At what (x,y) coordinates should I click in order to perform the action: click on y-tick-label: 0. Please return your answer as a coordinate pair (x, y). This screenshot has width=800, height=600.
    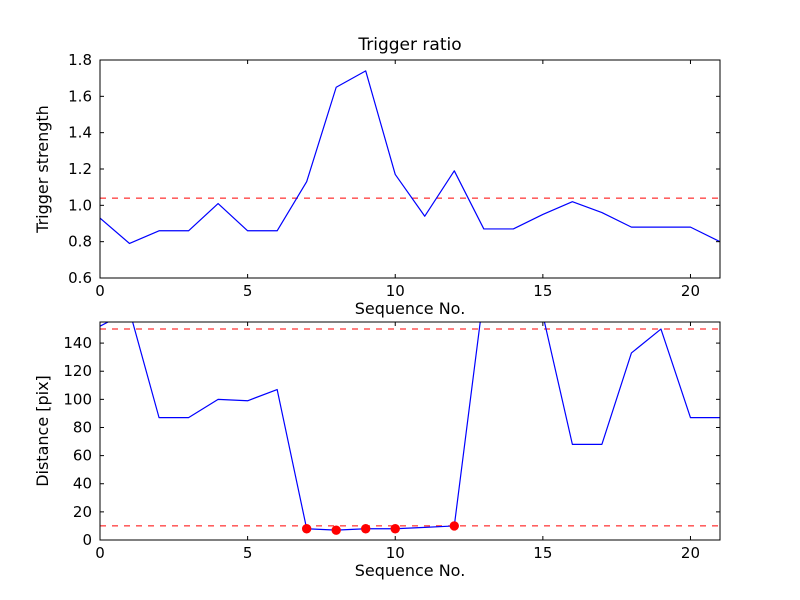
    Looking at the image, I should click on (87, 540).